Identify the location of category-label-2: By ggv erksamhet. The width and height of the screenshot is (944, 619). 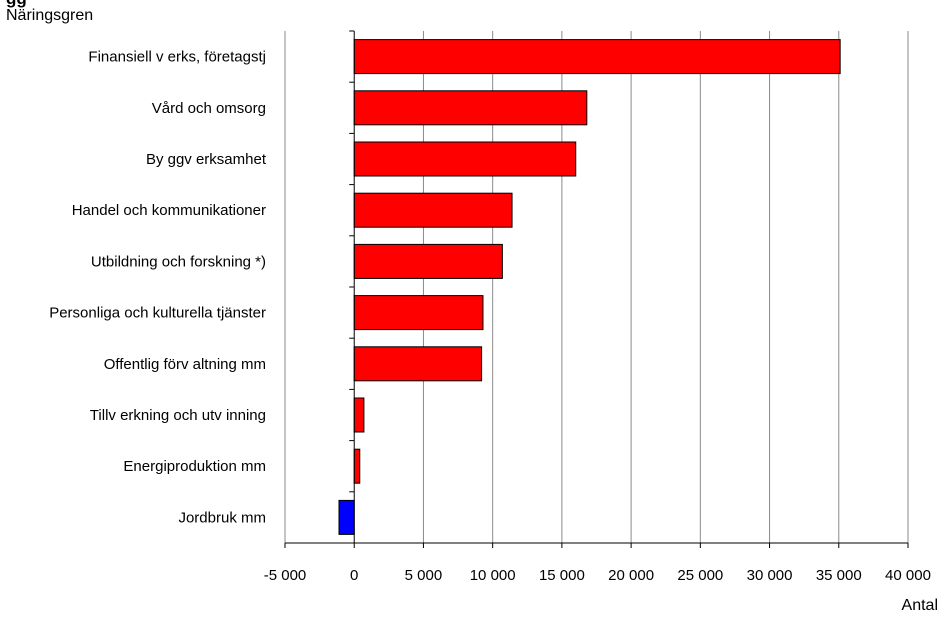
(206, 159).